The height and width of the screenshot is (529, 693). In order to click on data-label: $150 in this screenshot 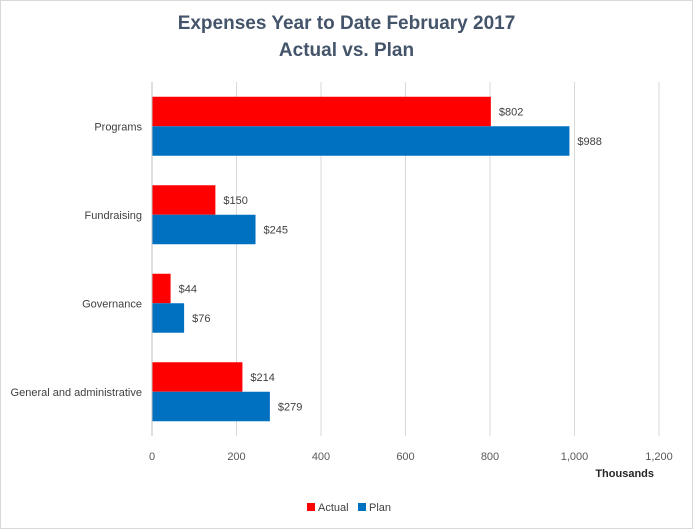, I will do `click(235, 201)`.